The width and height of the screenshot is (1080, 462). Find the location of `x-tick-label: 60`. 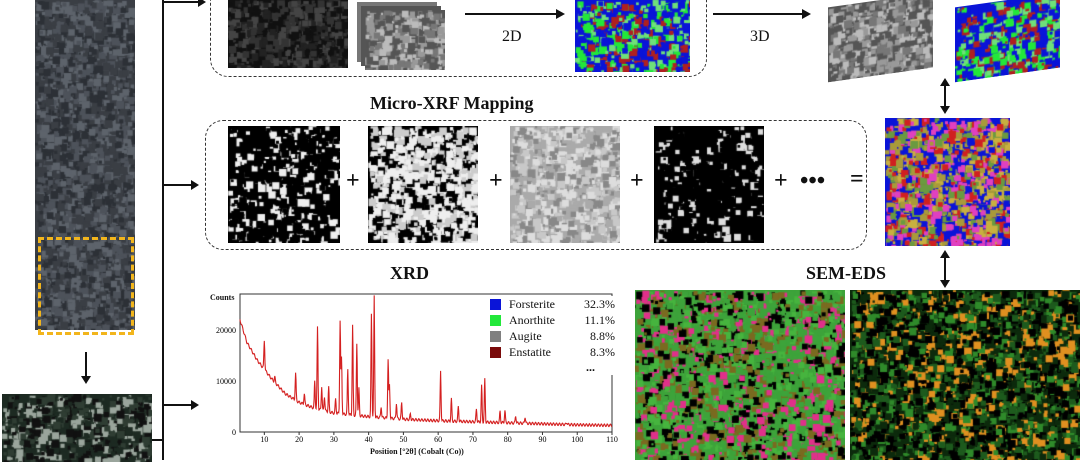

x-tick-label: 60 is located at coordinates (438, 439).